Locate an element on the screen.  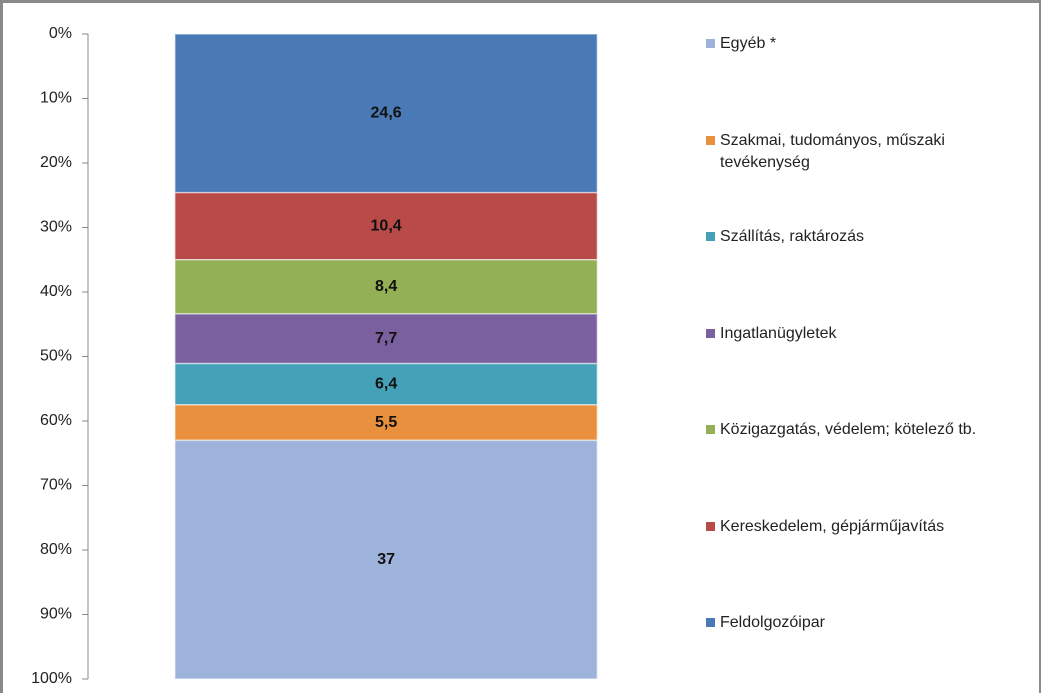
legend-label: Közigazgatás, védelem; kötelező tb. is located at coordinates (848, 429).